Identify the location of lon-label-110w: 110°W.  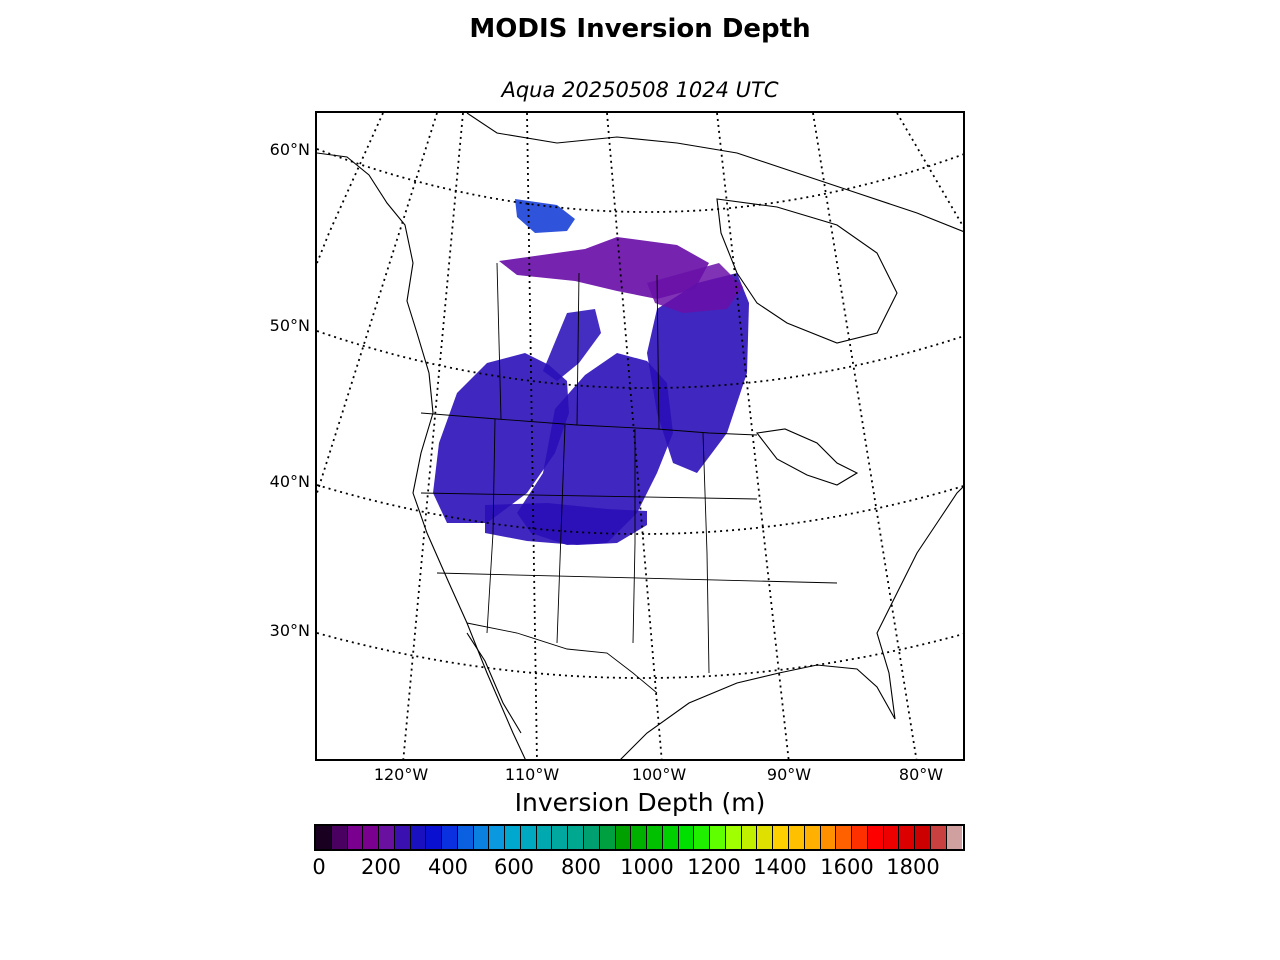
(532, 774).